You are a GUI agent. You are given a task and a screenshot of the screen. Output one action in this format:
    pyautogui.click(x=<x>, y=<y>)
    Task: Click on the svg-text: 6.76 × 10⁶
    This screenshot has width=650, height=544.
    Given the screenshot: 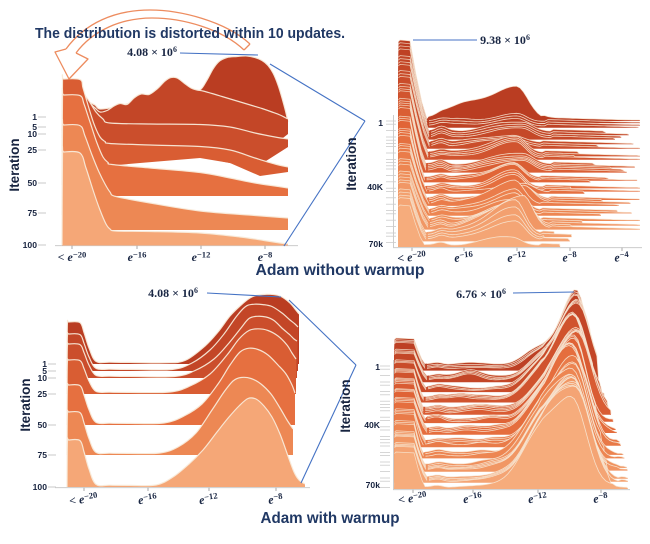 What is the action you would take?
    pyautogui.click(x=481, y=294)
    